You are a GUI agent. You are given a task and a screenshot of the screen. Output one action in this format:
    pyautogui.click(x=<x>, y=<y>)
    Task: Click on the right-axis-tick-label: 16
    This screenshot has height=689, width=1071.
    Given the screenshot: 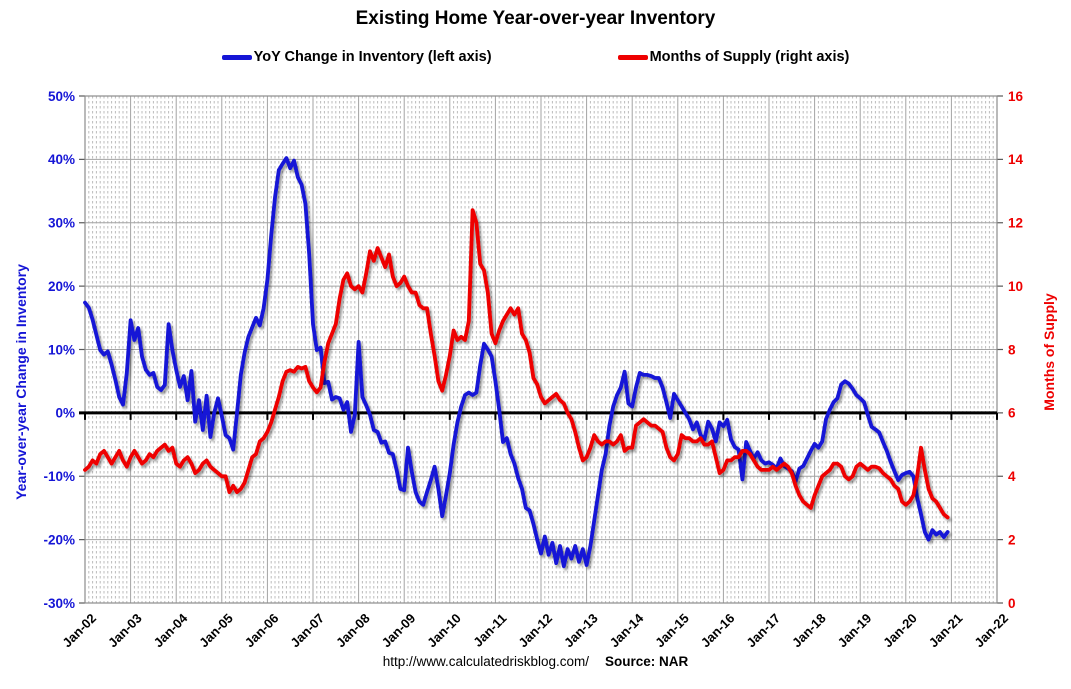 What is the action you would take?
    pyautogui.click(x=1016, y=96)
    